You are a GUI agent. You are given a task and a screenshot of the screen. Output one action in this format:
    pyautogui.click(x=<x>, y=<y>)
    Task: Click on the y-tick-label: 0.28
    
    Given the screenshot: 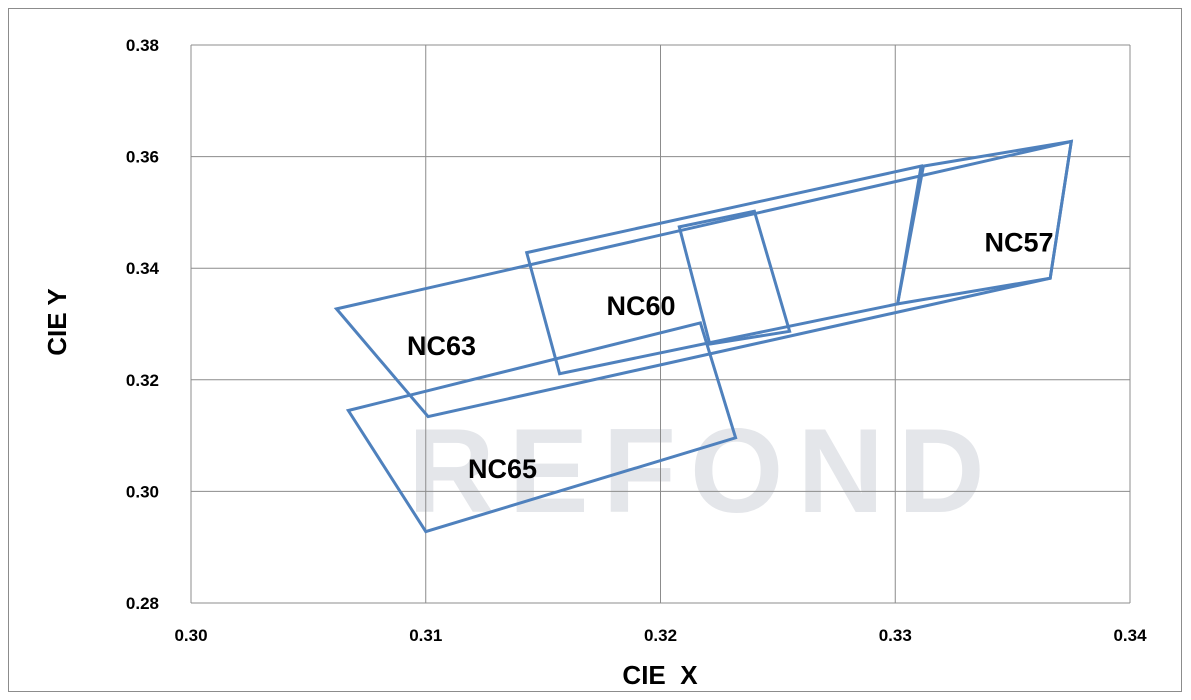 What is the action you would take?
    pyautogui.click(x=142, y=603)
    